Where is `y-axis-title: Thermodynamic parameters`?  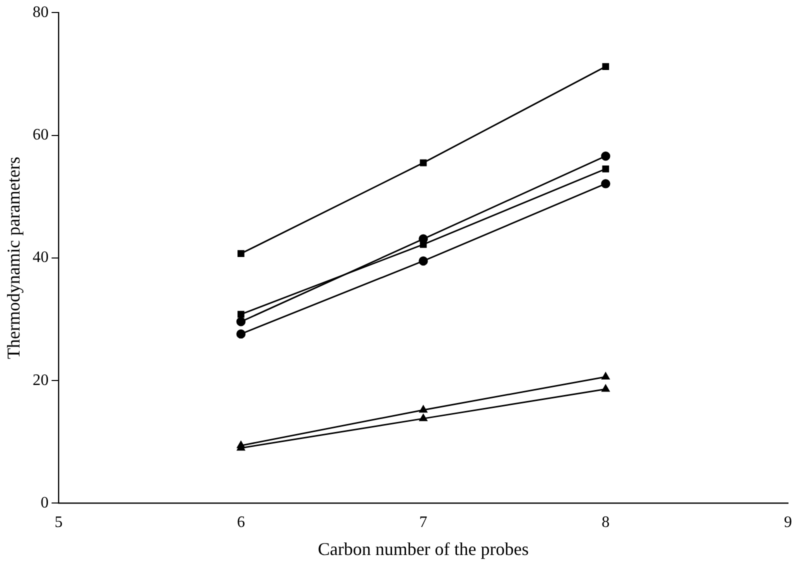
y-axis-title: Thermodynamic parameters is located at coordinates (14, 258).